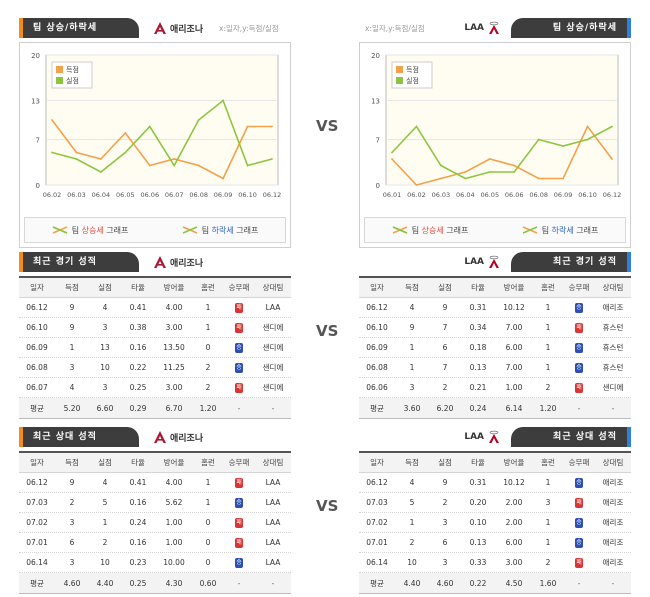 This screenshot has height=597, width=650. I want to click on y-tick-label: 7, so click(378, 141).